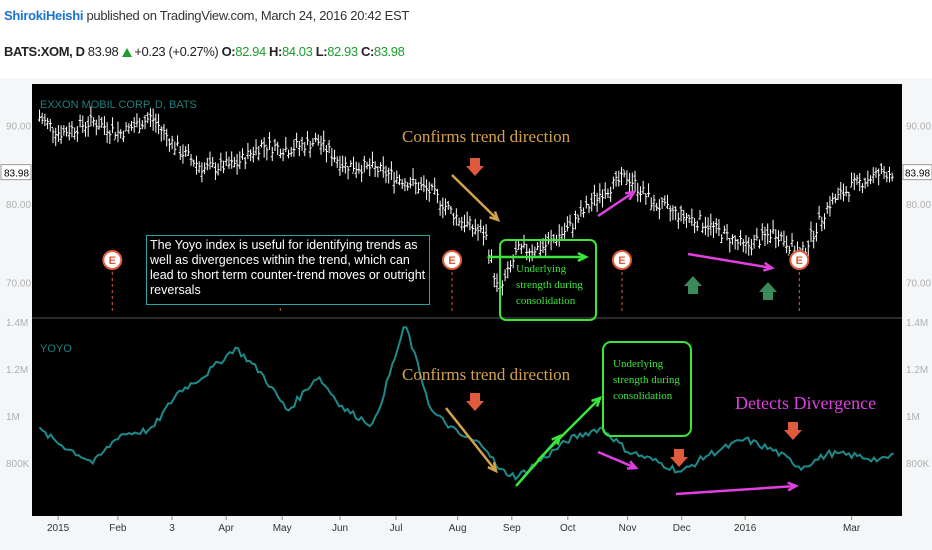 Image resolution: width=932 pixels, height=550 pixels. I want to click on yoyo-strength-box, so click(647, 389).